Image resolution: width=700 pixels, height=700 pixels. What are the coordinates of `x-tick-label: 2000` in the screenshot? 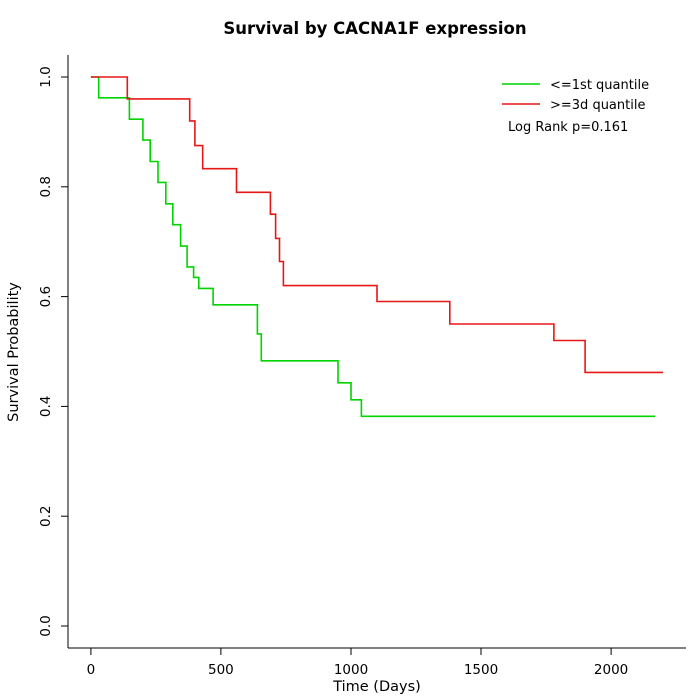 It's located at (611, 670).